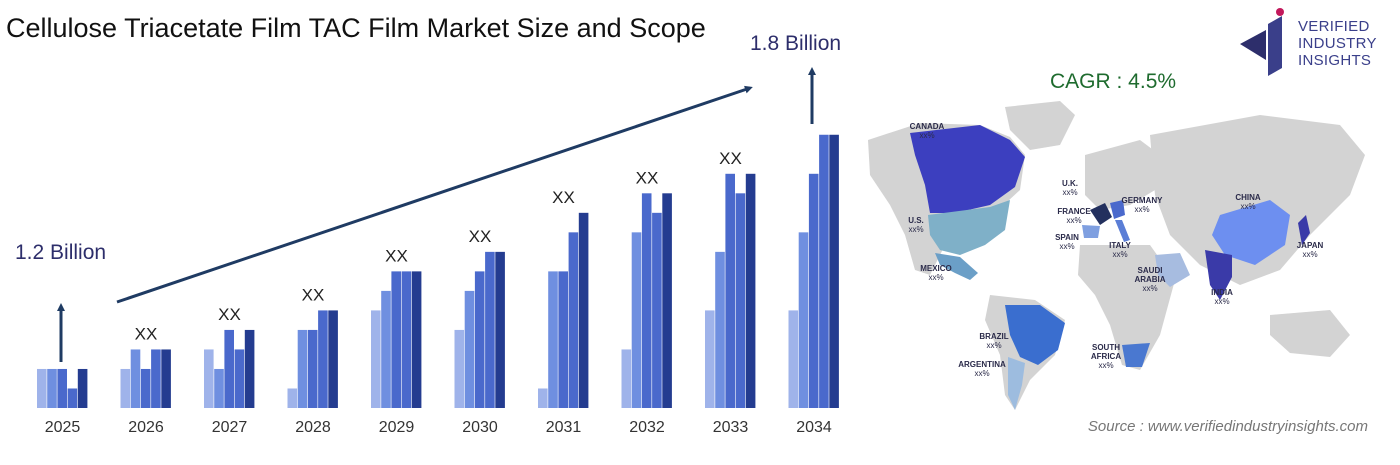  What do you see at coordinates (1136, 355) in the screenshot?
I see `south-africa-shape` at bounding box center [1136, 355].